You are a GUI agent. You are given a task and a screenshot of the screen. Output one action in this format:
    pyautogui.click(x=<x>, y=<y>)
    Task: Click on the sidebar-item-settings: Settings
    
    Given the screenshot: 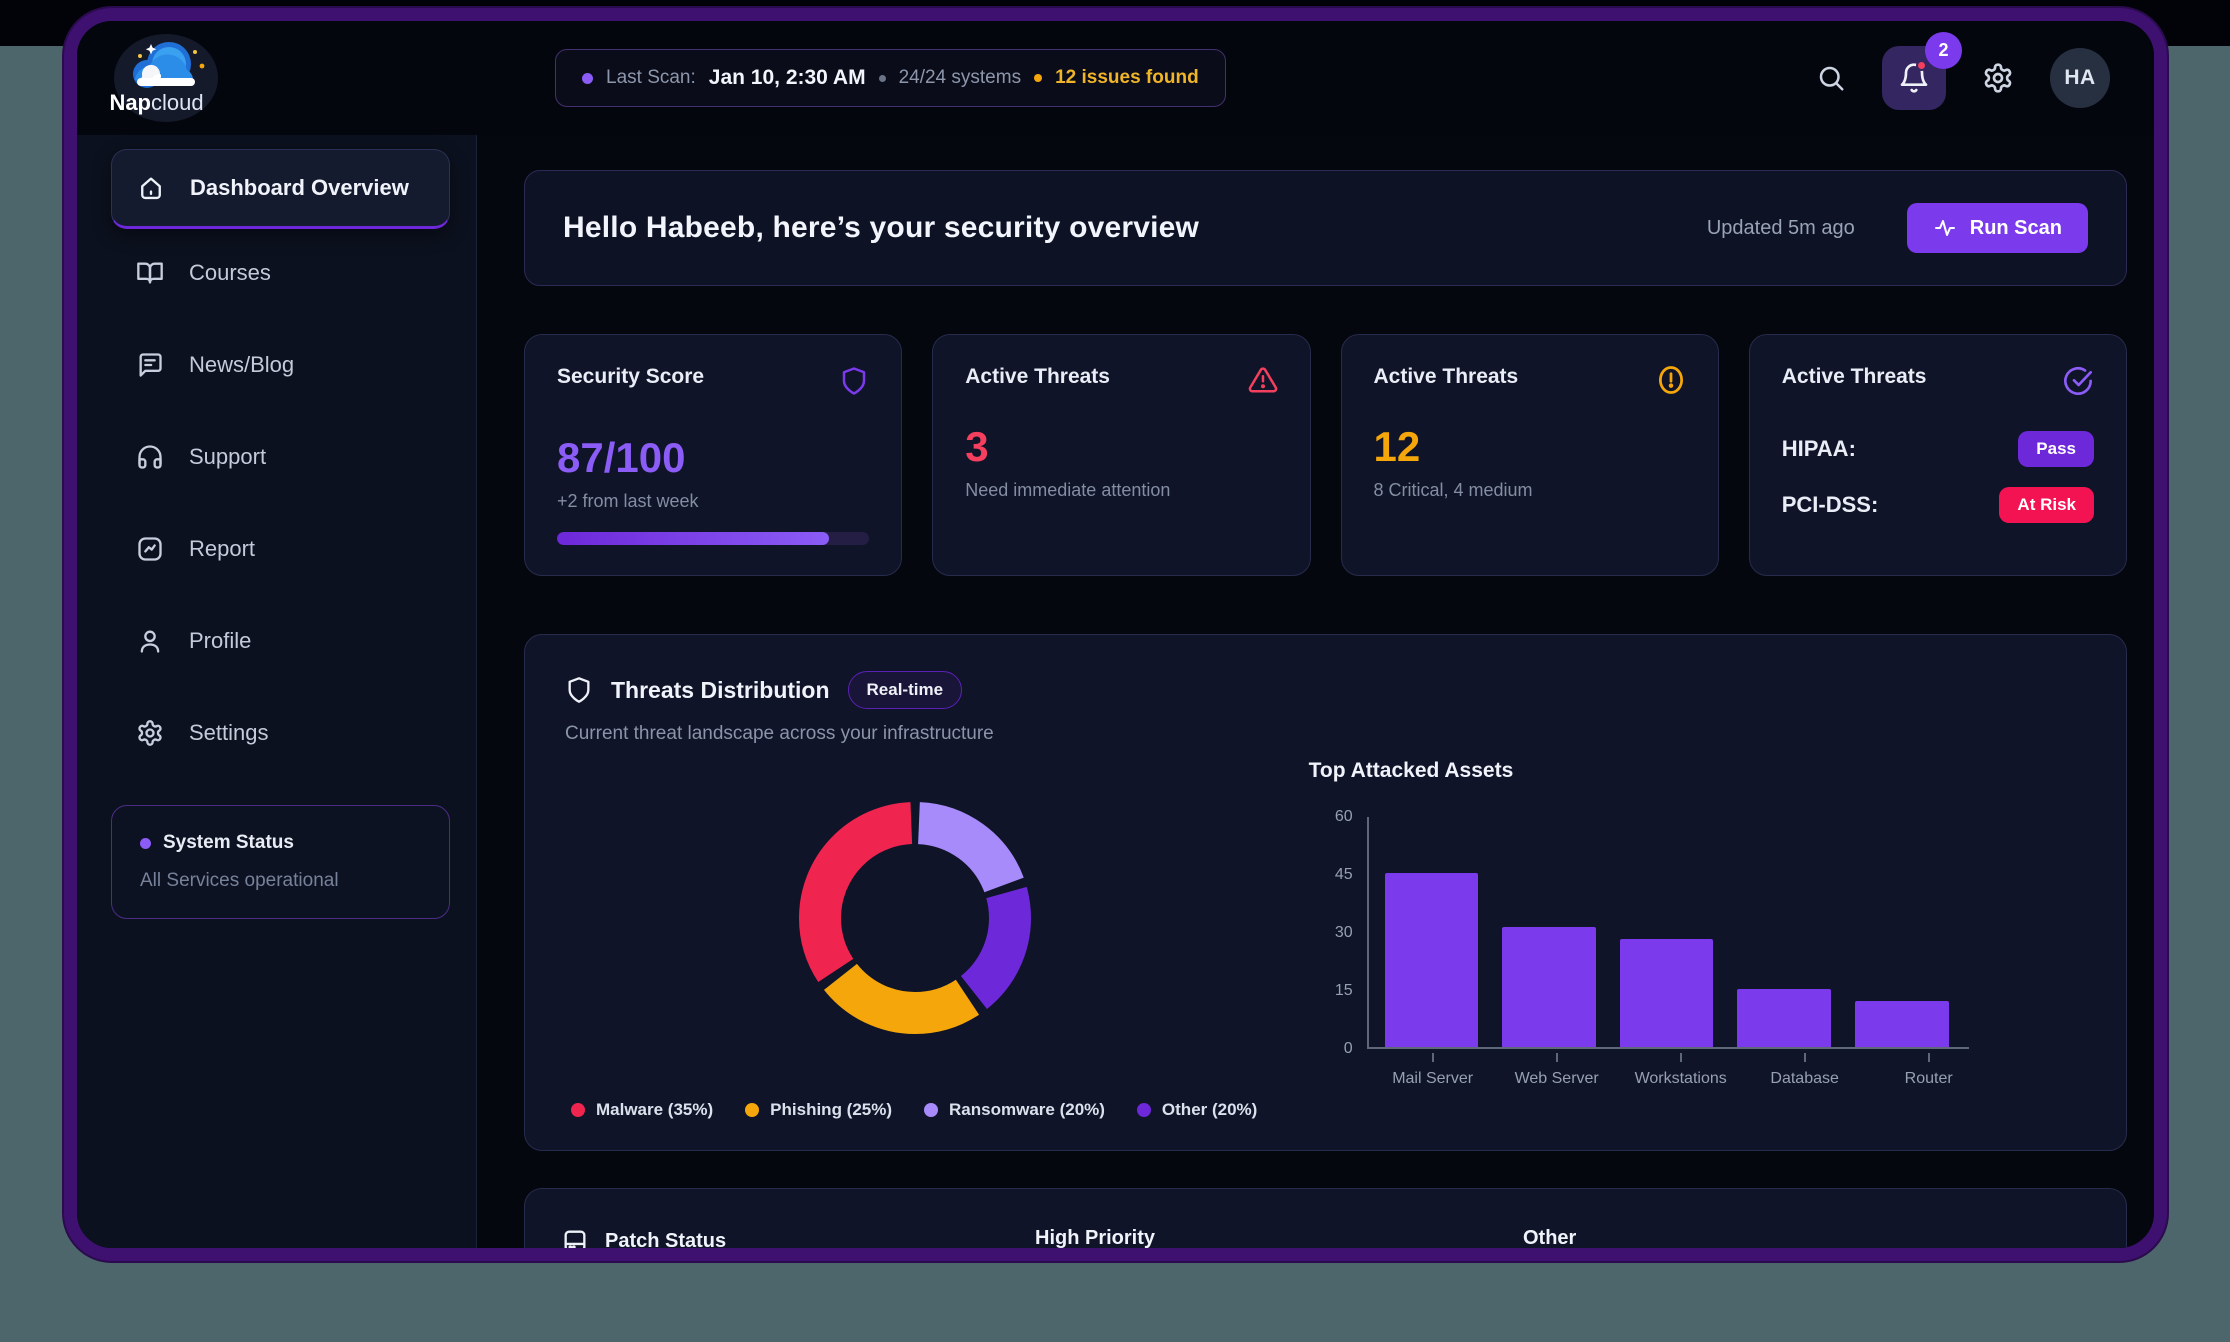 What is the action you would take?
    pyautogui.click(x=280, y=733)
    